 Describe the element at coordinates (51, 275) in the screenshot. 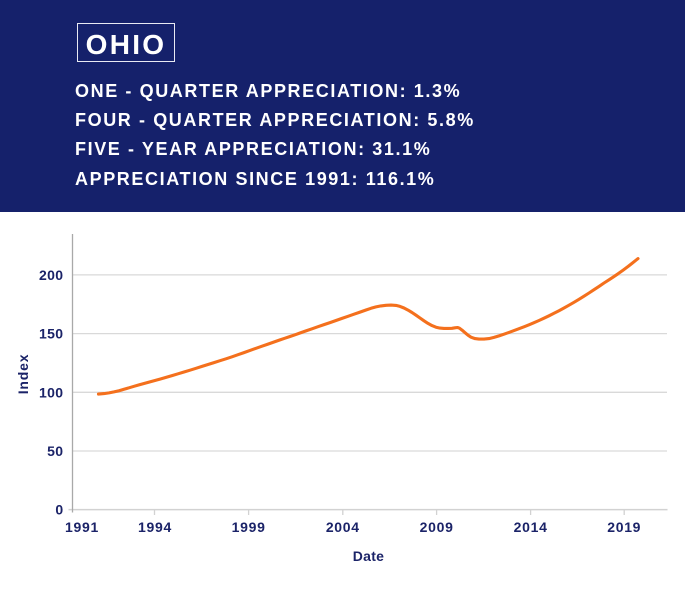

I see `svg-text: 200` at that location.